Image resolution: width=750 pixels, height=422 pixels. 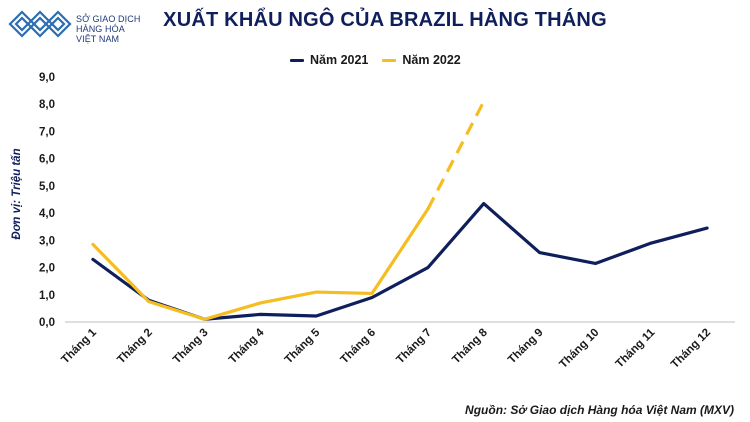 What do you see at coordinates (135, 347) in the screenshot?
I see `x-tick-label: Tháng 2` at bounding box center [135, 347].